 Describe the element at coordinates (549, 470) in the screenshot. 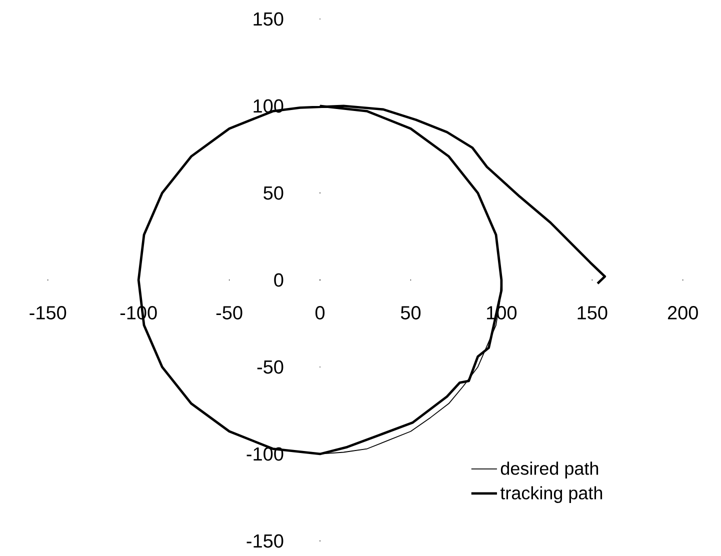

I see `legend-label: desired path` at that location.